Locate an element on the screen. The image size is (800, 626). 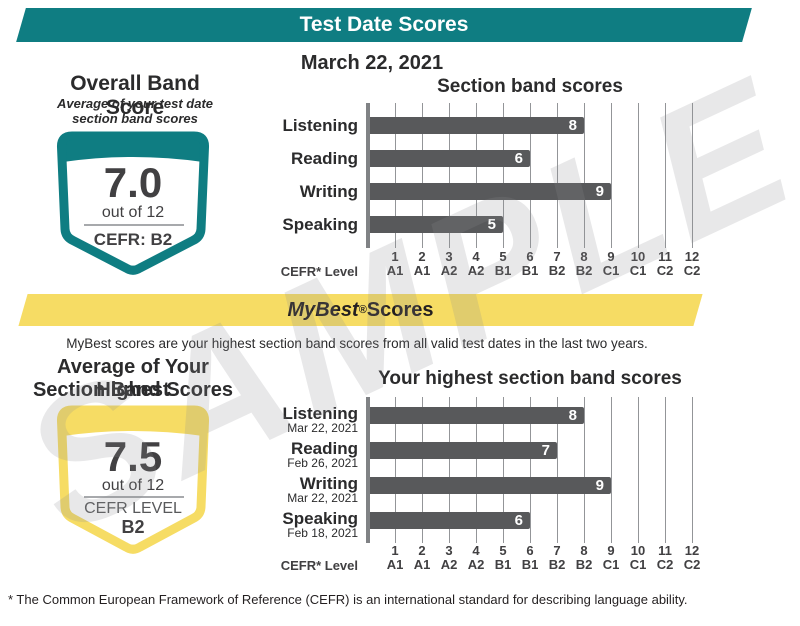
mybest-scores-banner: MyBest ® Scores is located at coordinates (360, 310).